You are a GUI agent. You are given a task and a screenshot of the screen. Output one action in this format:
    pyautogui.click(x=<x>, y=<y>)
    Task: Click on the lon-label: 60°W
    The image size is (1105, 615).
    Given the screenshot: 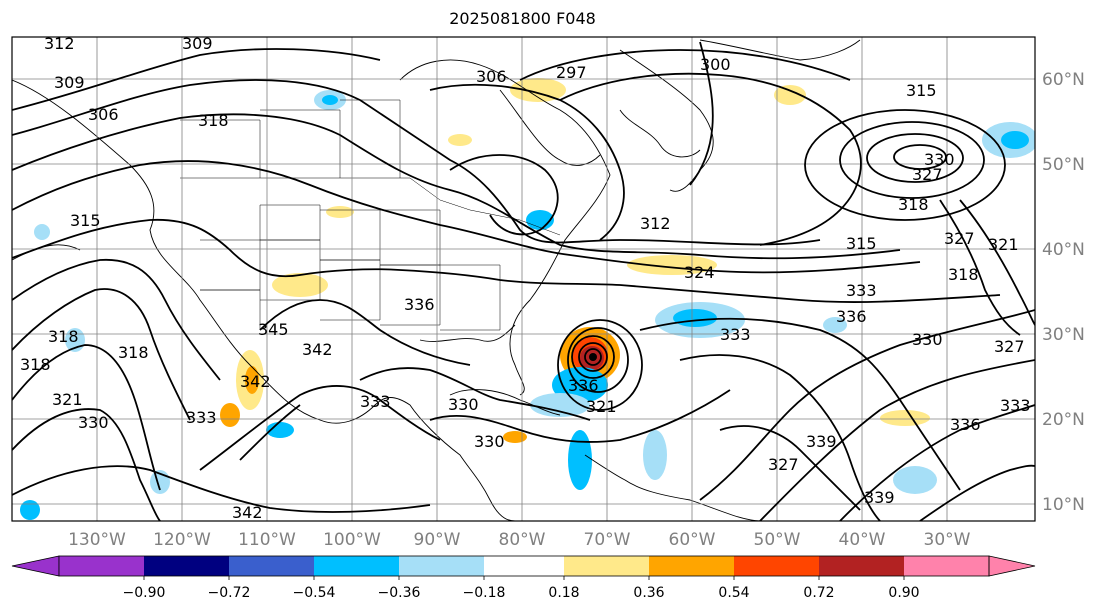 What is the action you would take?
    pyautogui.click(x=692, y=540)
    